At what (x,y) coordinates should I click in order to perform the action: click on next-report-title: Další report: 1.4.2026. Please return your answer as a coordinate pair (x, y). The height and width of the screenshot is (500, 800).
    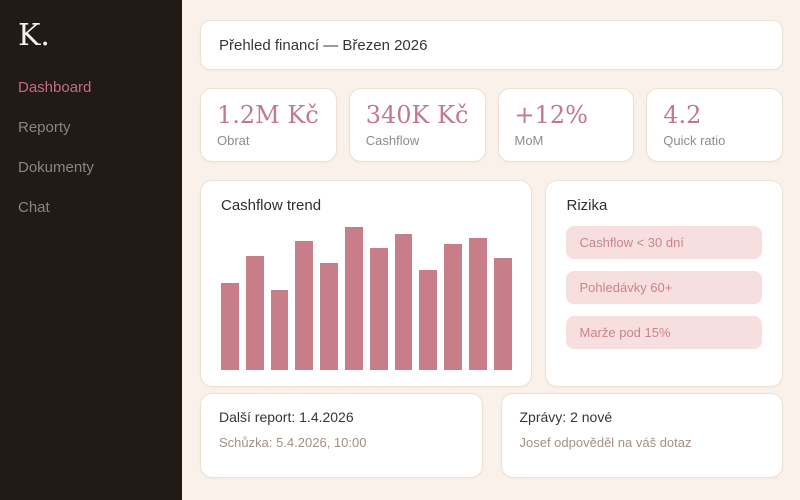
    Looking at the image, I should click on (286, 417).